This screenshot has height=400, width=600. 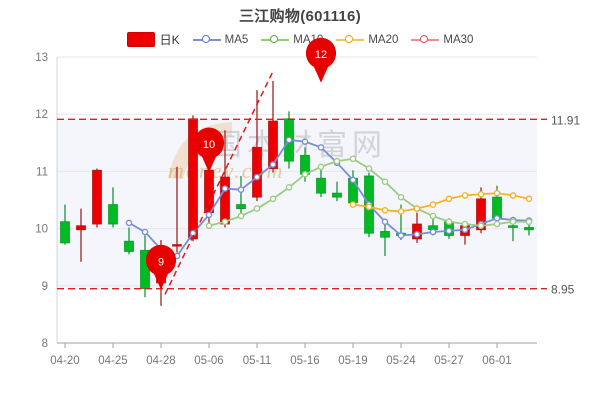 What do you see at coordinates (45, 344) in the screenshot?
I see `y-axis-tick-label: 8` at bounding box center [45, 344].